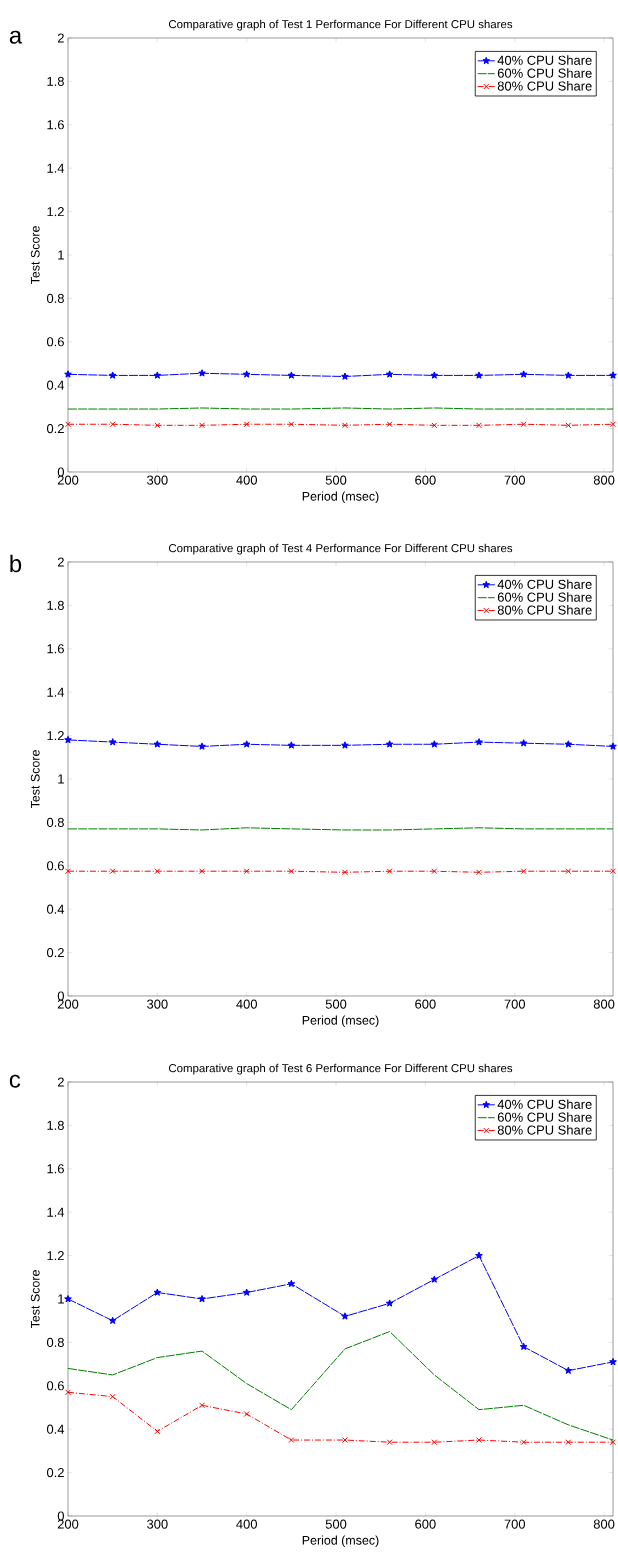  What do you see at coordinates (55, 125) in the screenshot?
I see `y-tick-label: 1.6` at bounding box center [55, 125].